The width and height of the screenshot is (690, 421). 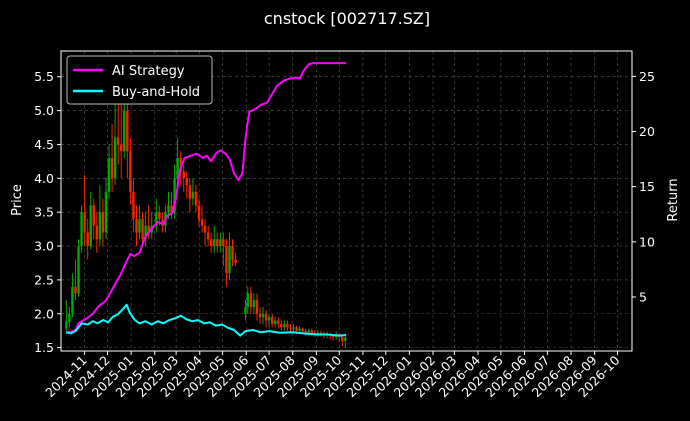 I want to click on legend-box, so click(x=139, y=80).